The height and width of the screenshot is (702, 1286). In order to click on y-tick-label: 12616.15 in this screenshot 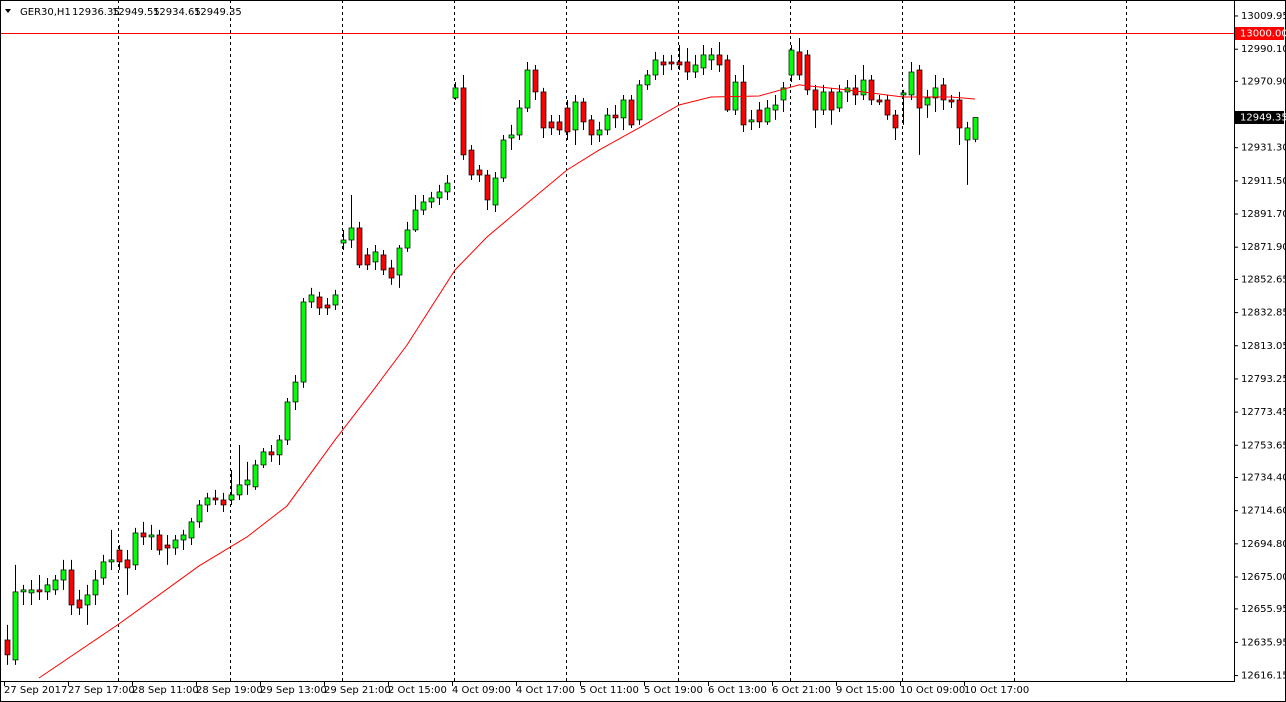, I will do `click(1263, 676)`.